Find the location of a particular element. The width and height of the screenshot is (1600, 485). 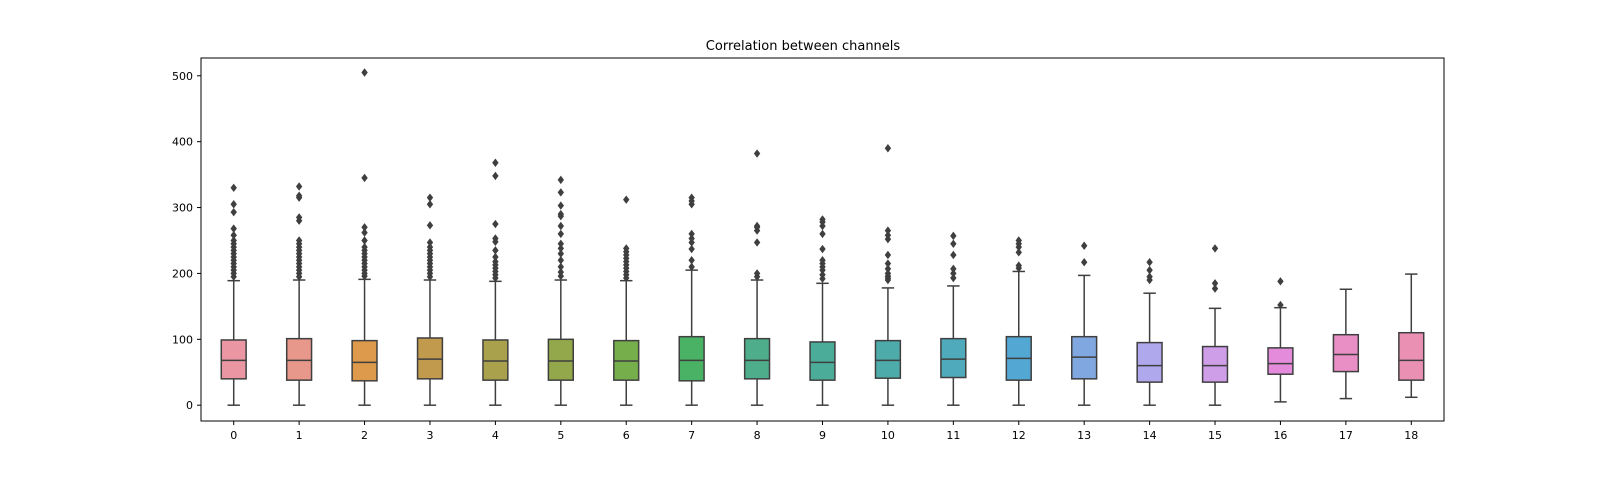

x-tick-label: 8 is located at coordinates (757, 435).